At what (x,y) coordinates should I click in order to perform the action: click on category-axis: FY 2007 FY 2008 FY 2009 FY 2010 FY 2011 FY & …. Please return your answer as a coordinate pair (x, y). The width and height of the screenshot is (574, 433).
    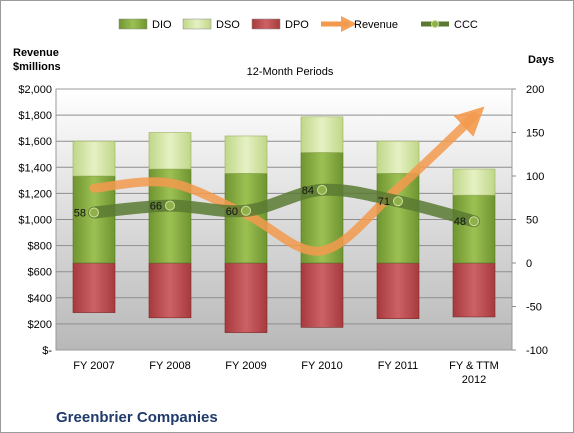
    Looking at the image, I should click on (286, 373).